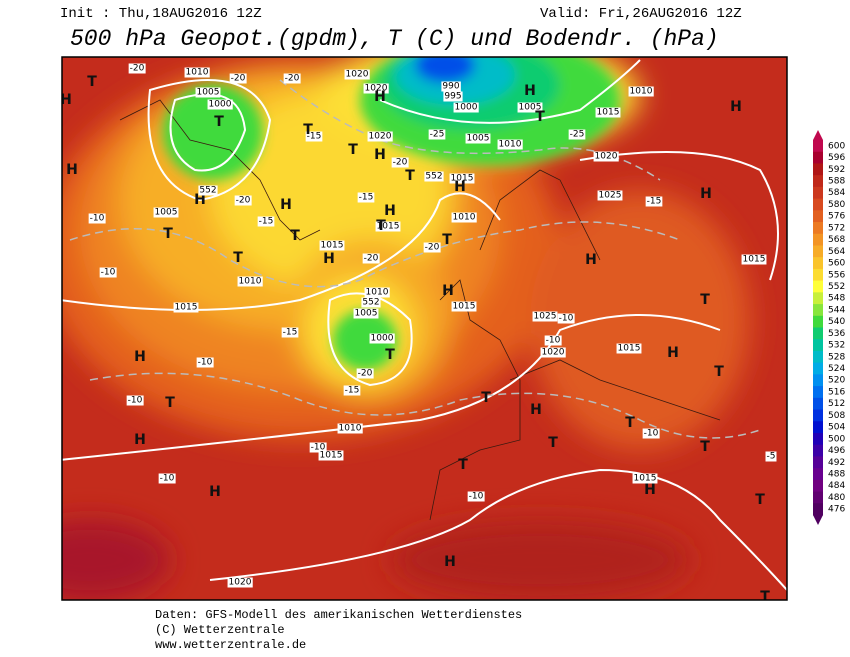  What do you see at coordinates (818, 135) in the screenshot?
I see `colorbar-top-arrow` at bounding box center [818, 135].